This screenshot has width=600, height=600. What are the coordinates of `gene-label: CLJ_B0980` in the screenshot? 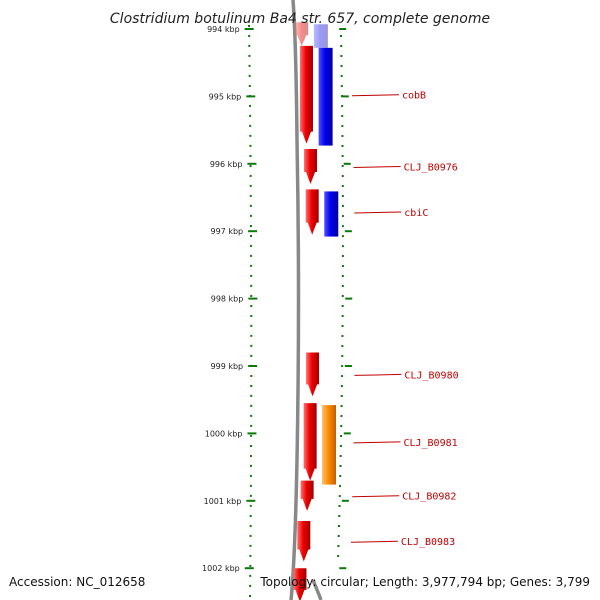 It's located at (431, 375).